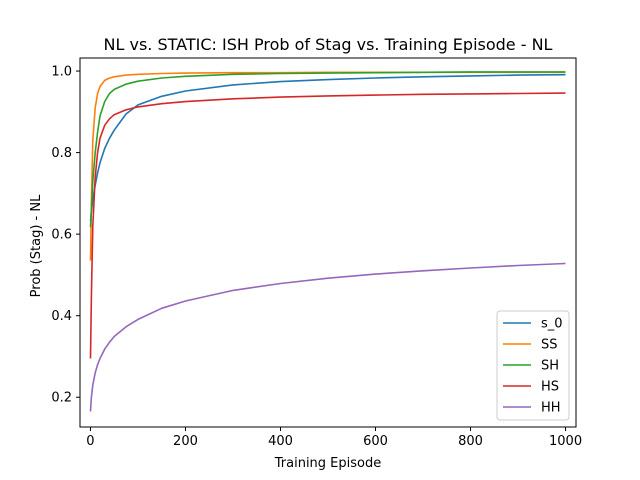 The image size is (640, 480). Describe the element at coordinates (550, 366) in the screenshot. I see `legend-label-sh: SH` at that location.